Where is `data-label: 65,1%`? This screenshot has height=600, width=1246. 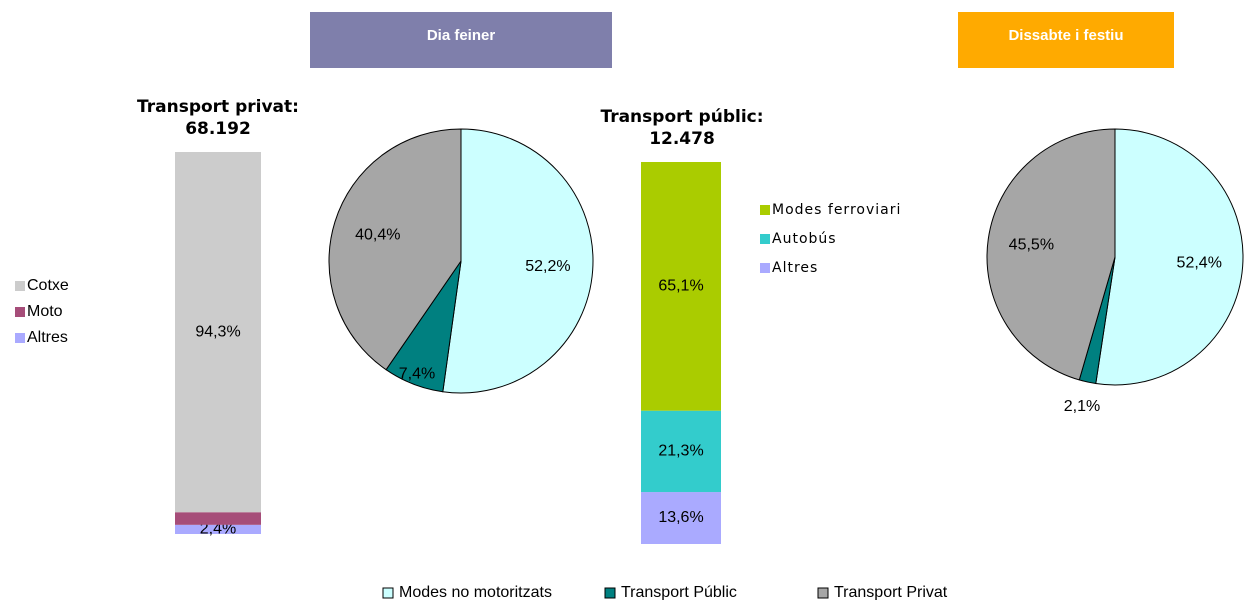
data-label: 65,1% is located at coordinates (680, 286).